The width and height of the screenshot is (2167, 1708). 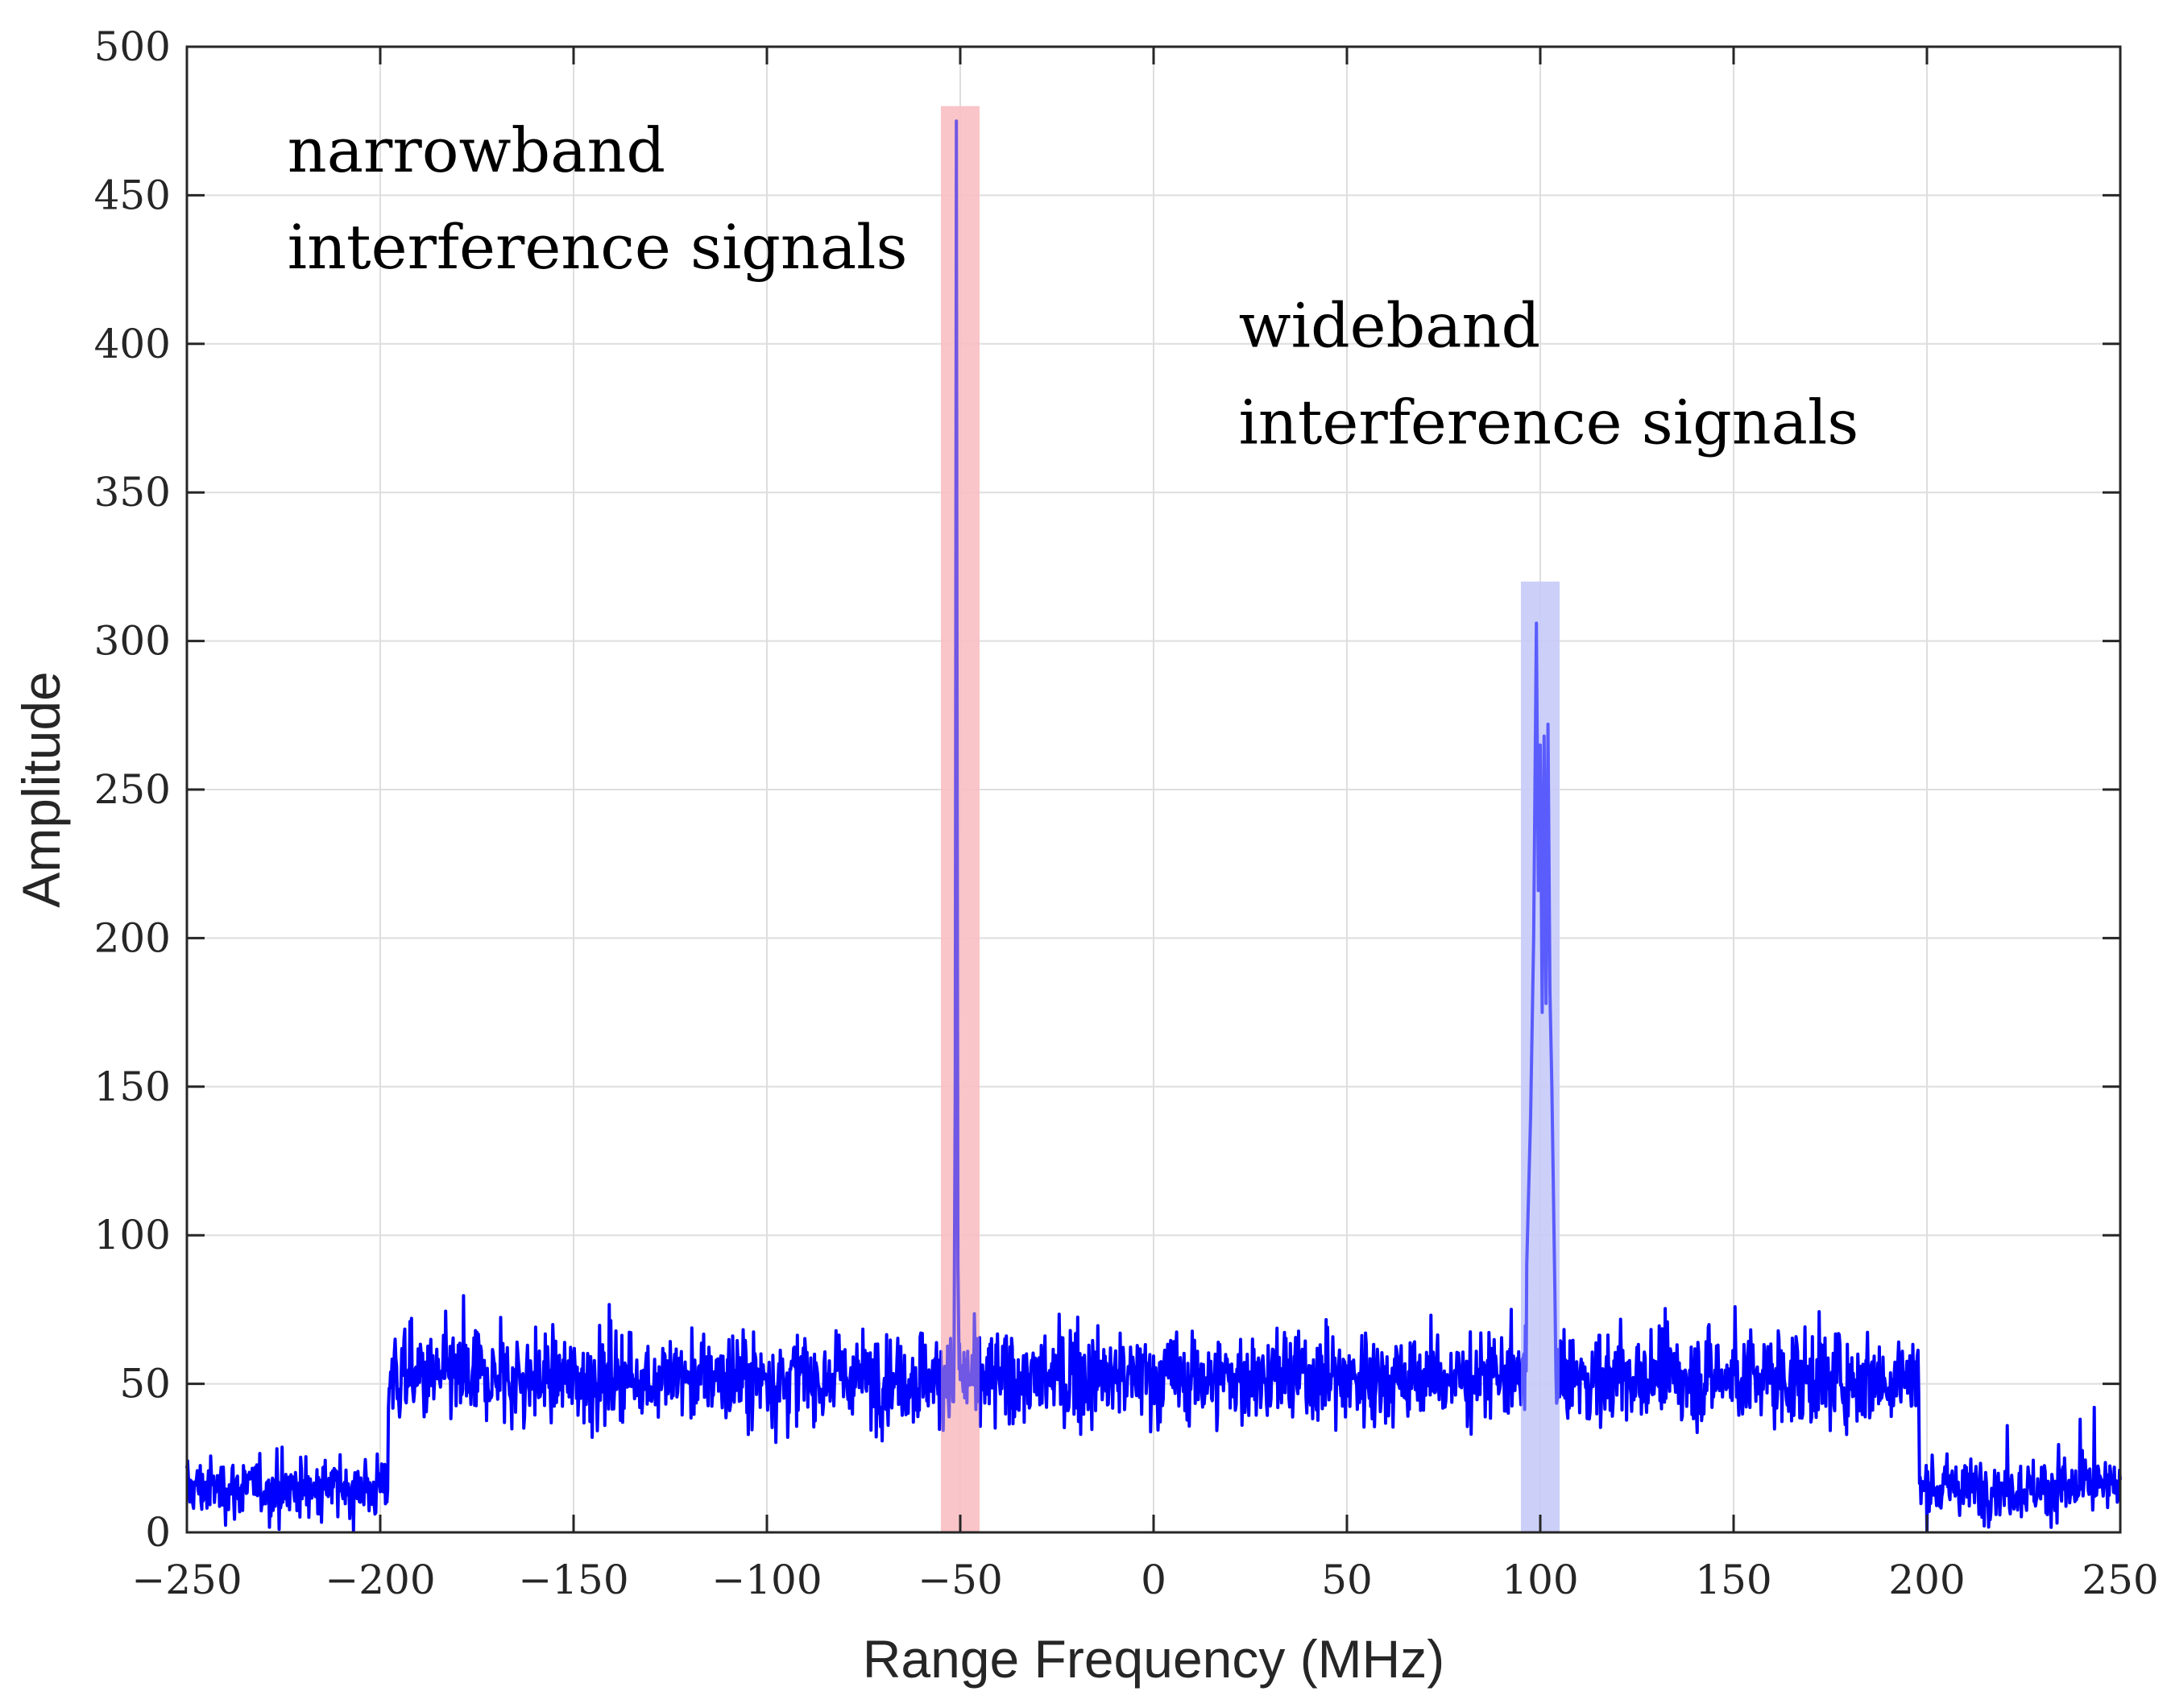 I want to click on narrowband-band-overlay, so click(x=960, y=819).